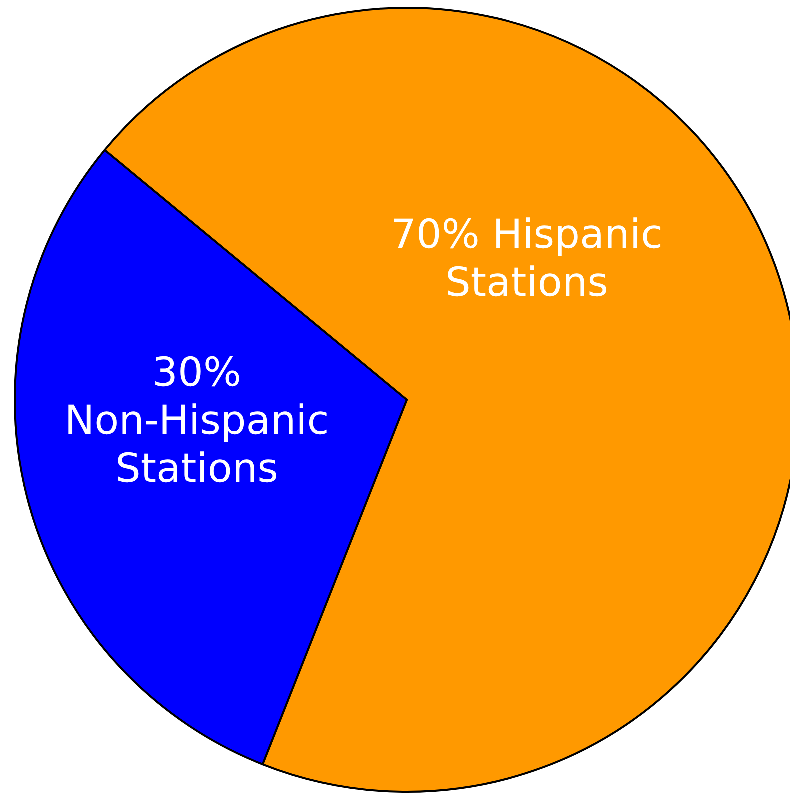 The width and height of the screenshot is (790, 794). What do you see at coordinates (527, 259) in the screenshot?
I see `slice-label: 70% Hispanic Stations` at bounding box center [527, 259].